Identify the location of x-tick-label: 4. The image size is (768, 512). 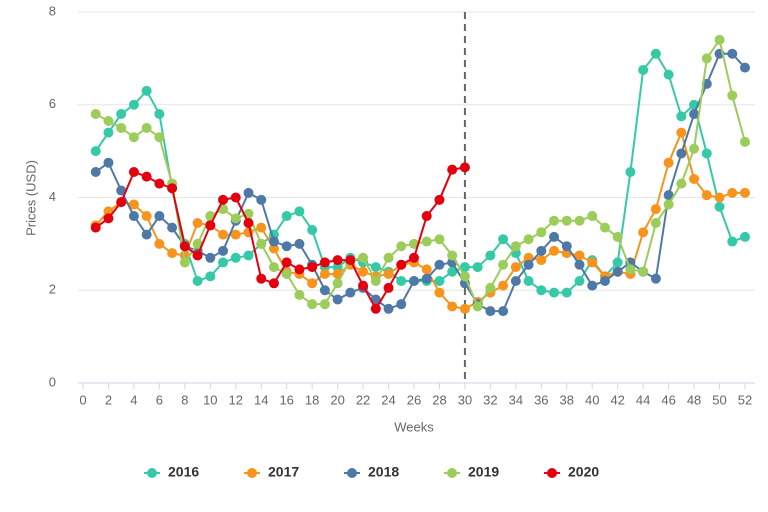
(133, 399).